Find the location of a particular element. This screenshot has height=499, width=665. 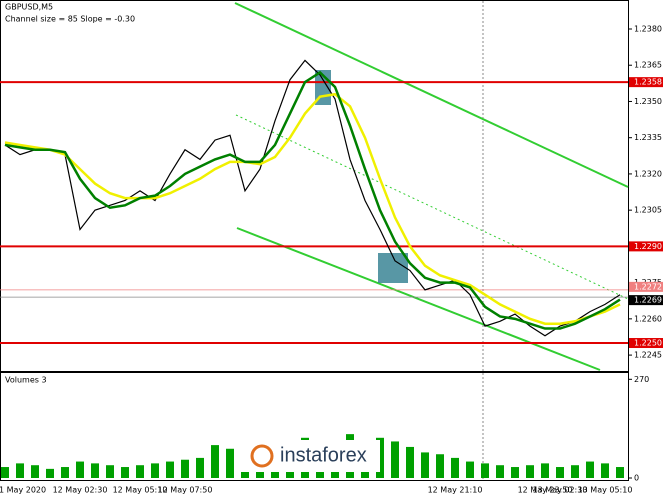

y-tick-label: 1.2260 is located at coordinates (648, 318).